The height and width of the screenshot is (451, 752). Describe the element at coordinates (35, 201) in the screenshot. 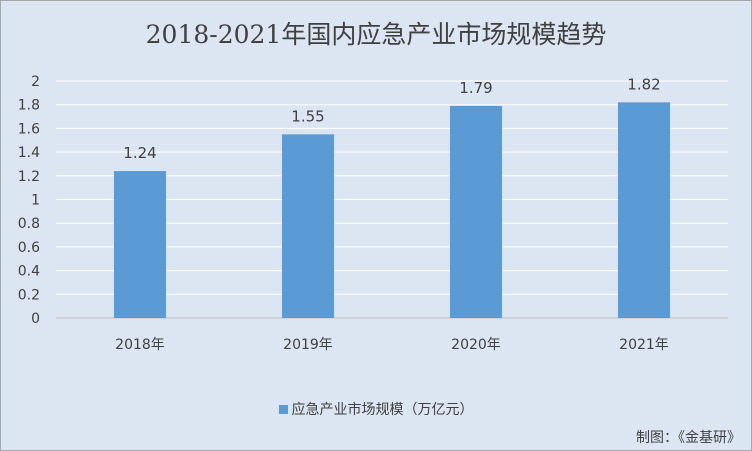

I see `y-tick-label: 1` at that location.